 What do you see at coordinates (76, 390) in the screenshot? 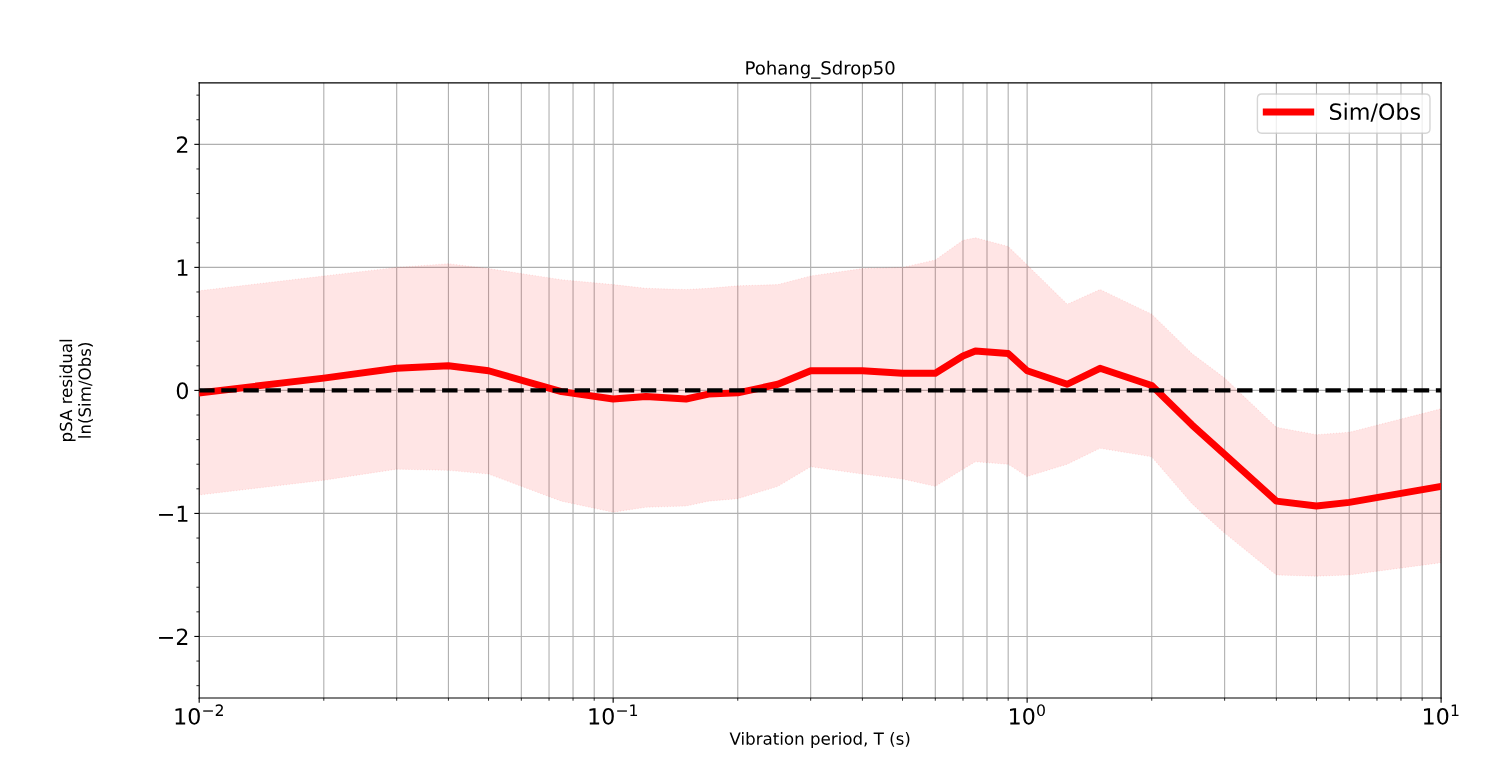
I see `y-axis-title: pSA residual ln(Sim/Obs)` at bounding box center [76, 390].